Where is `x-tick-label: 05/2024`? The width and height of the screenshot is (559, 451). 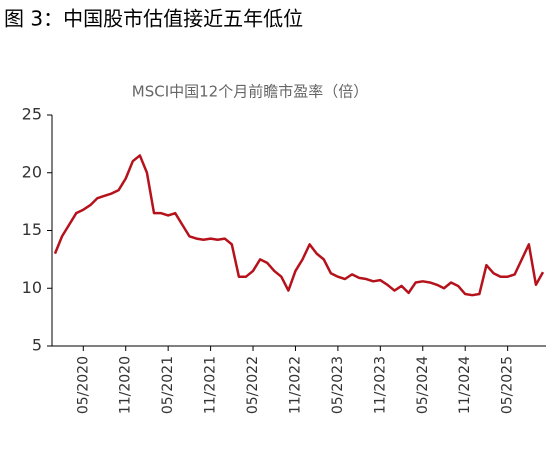
x-tick-label: 05/2024 is located at coordinates (423, 385).